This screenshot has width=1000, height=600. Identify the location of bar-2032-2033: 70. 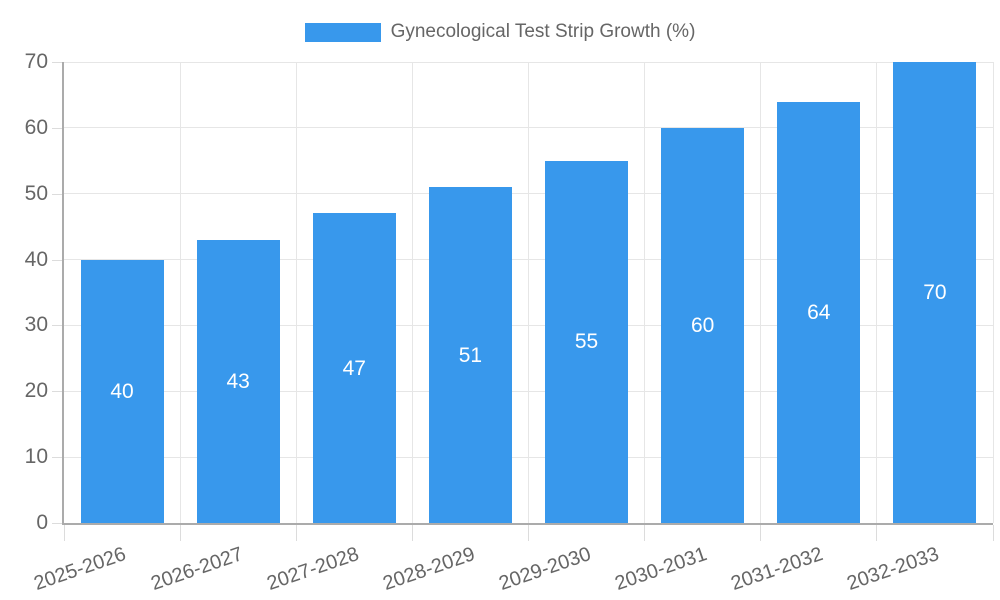
(935, 292).